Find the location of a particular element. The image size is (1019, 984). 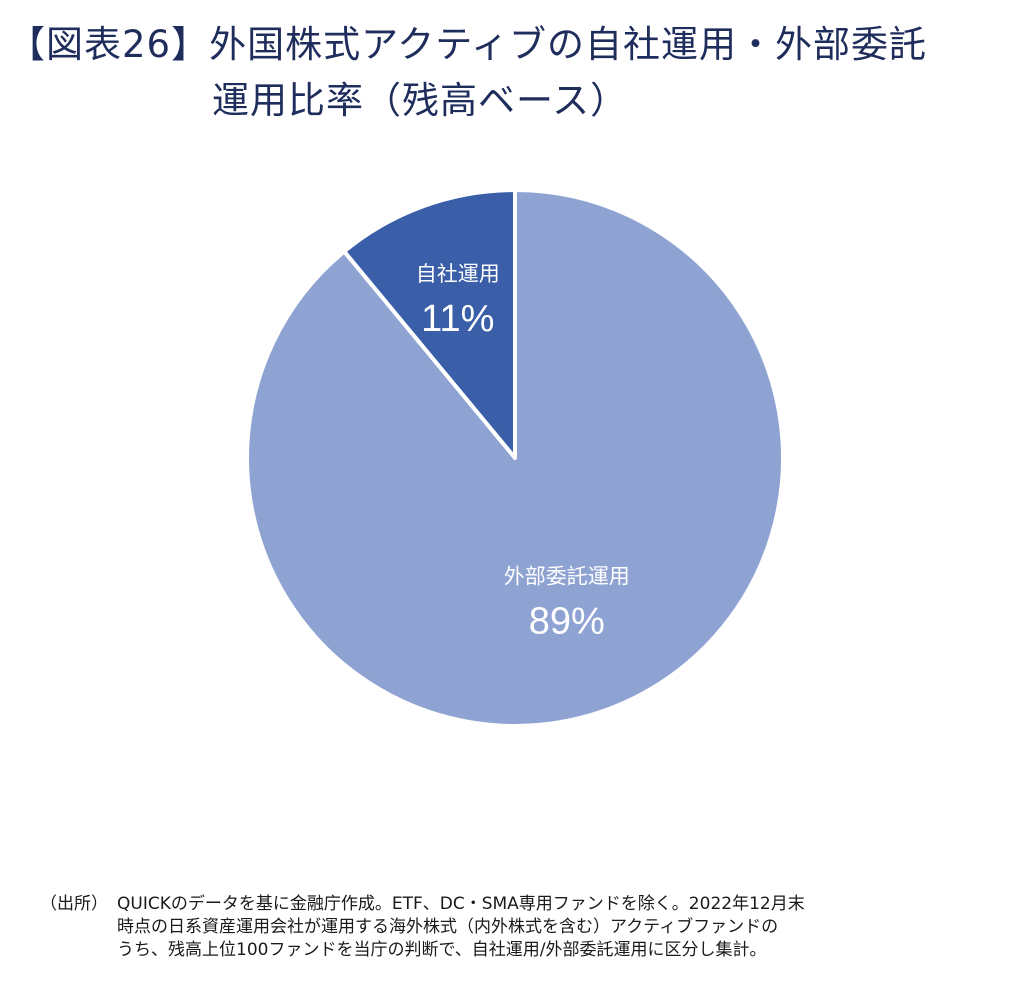

chart-title-line-2: 運用比率（残高ベース） is located at coordinates (420, 100).